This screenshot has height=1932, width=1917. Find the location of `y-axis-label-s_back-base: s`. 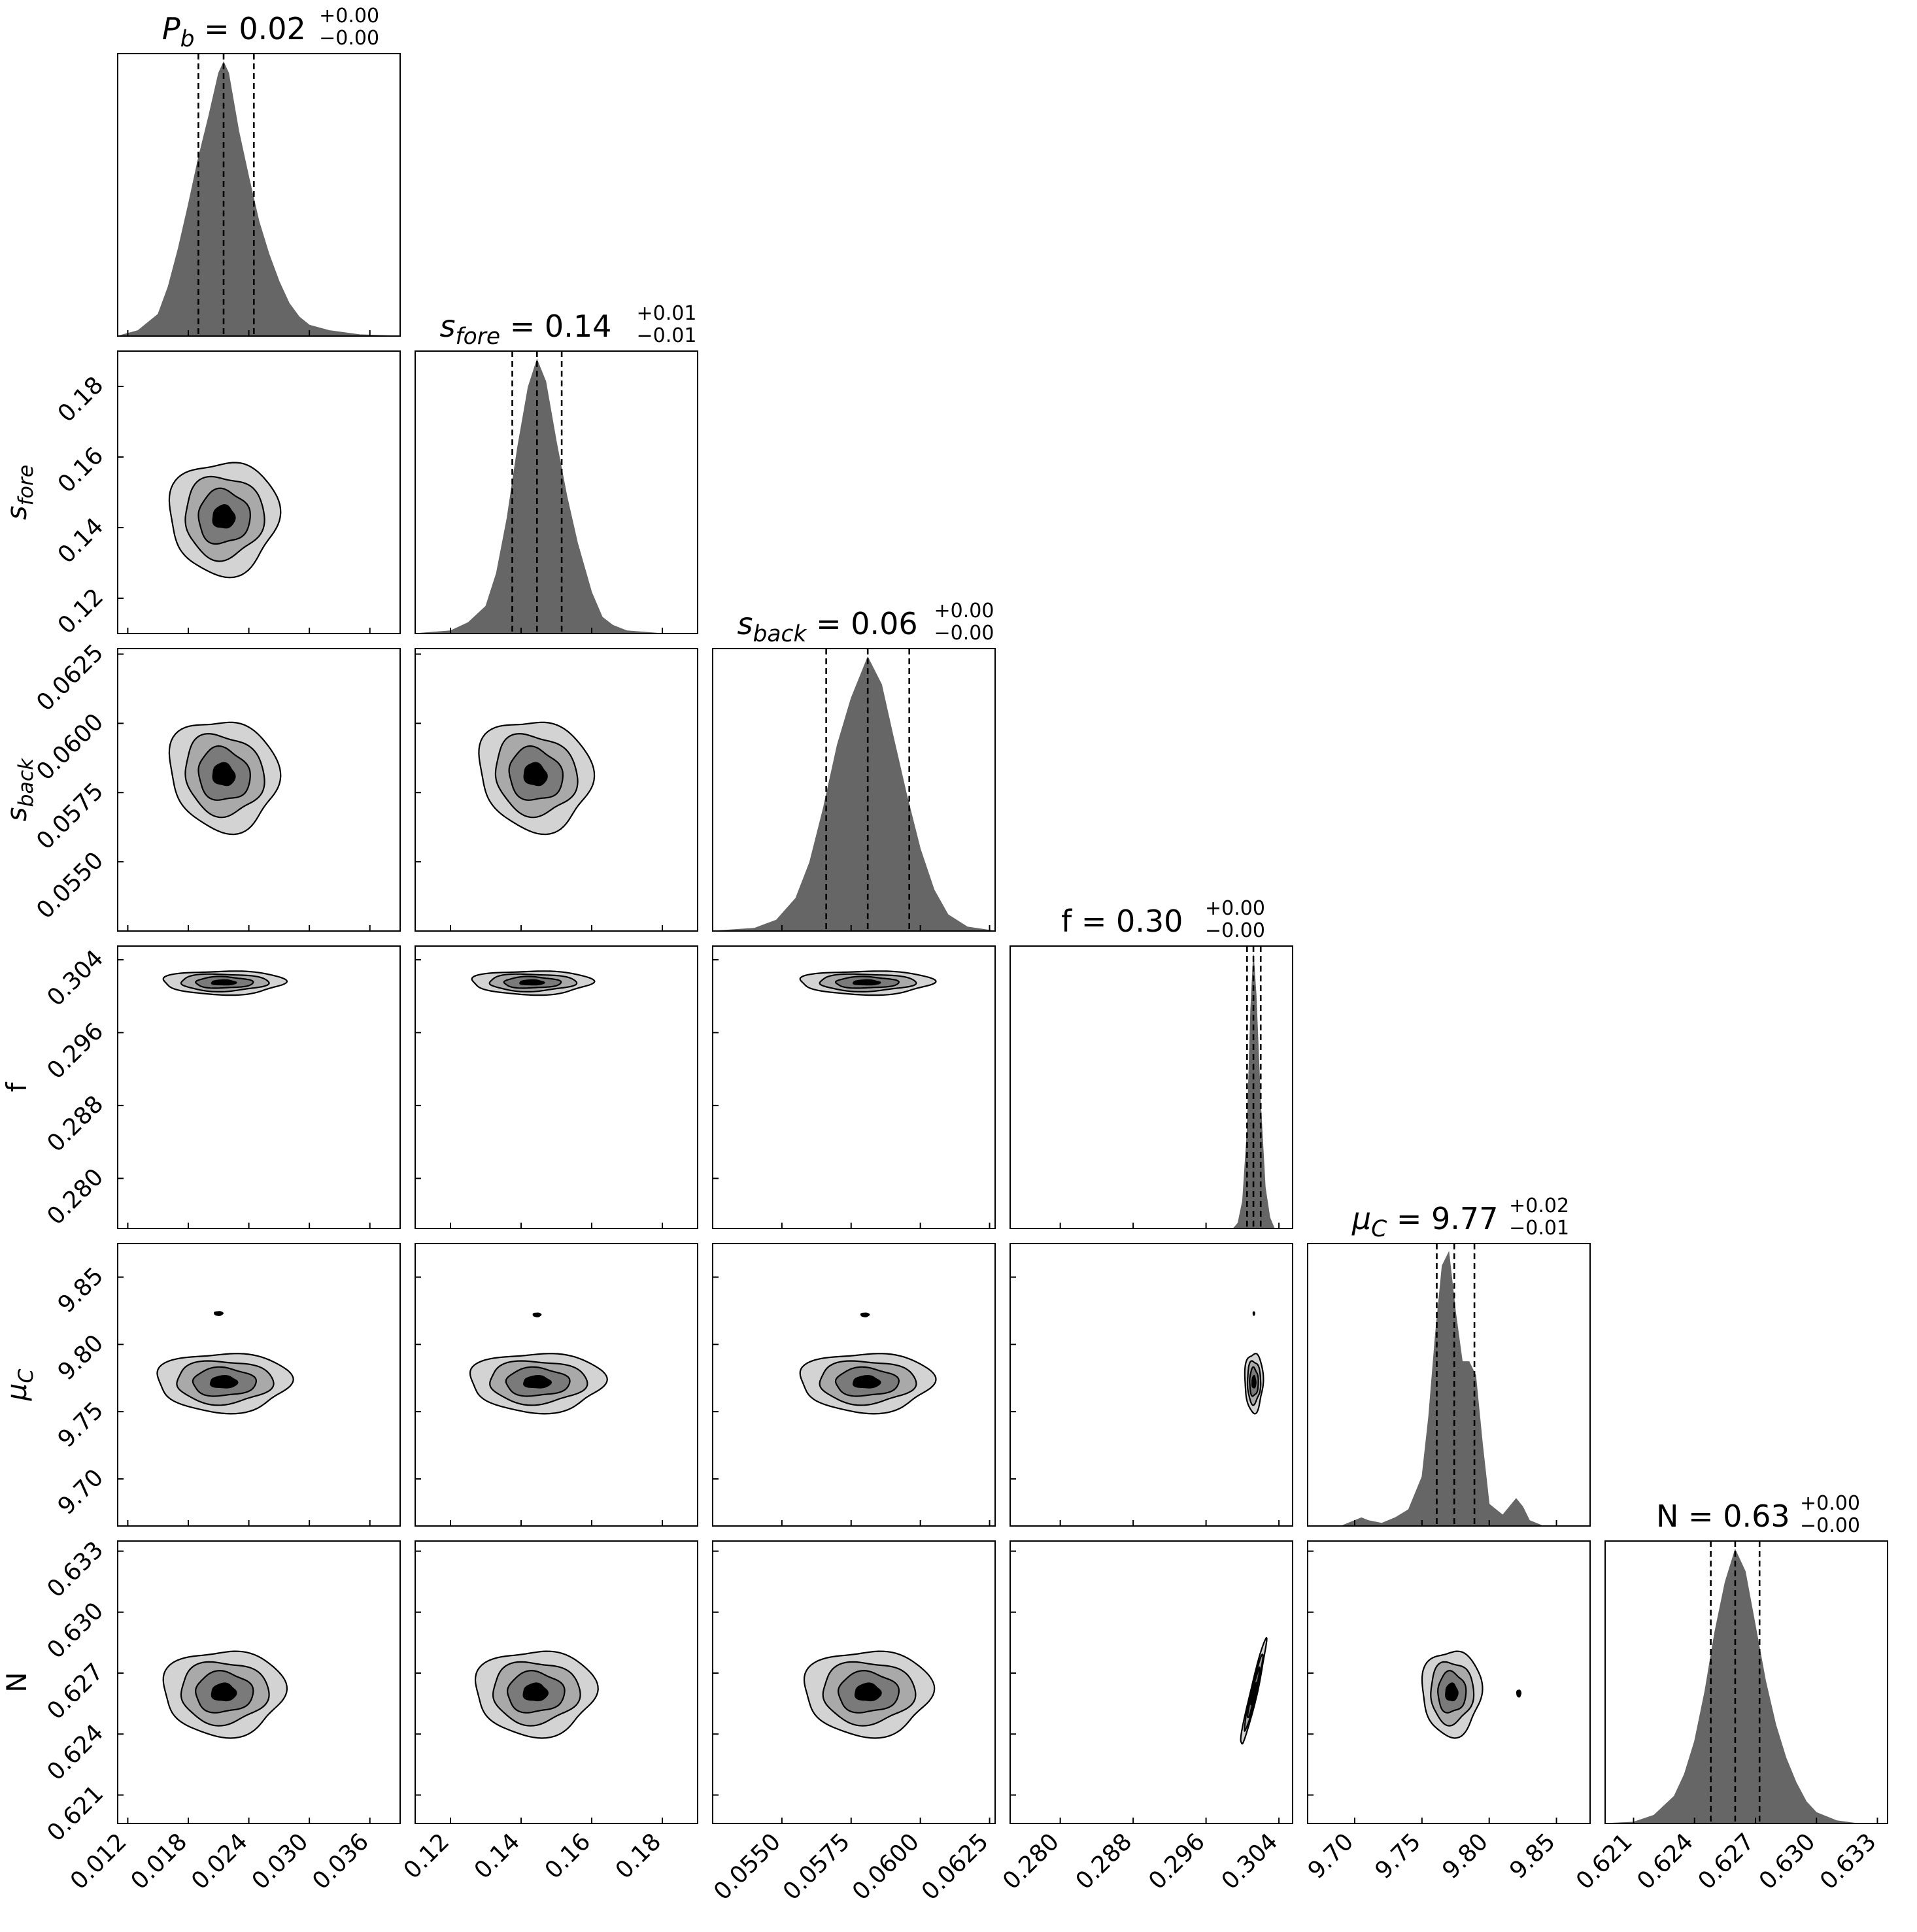

y-axis-label-s_back-base: s is located at coordinates (17, 814).